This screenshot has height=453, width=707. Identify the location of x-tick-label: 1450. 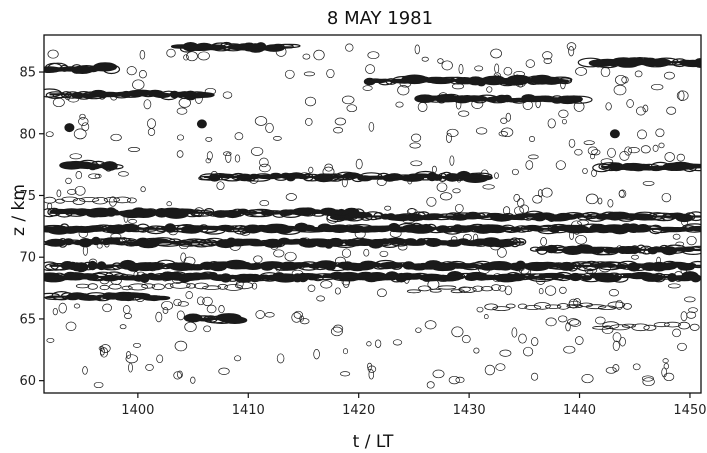
(689, 410).